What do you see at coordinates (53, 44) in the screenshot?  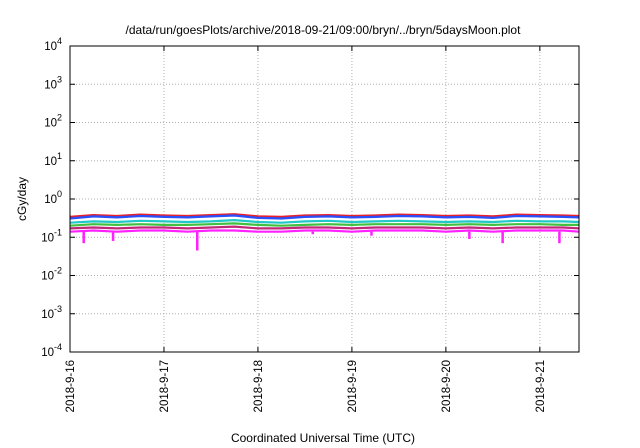 I see `y-tick-label: 10⁴` at bounding box center [53, 44].